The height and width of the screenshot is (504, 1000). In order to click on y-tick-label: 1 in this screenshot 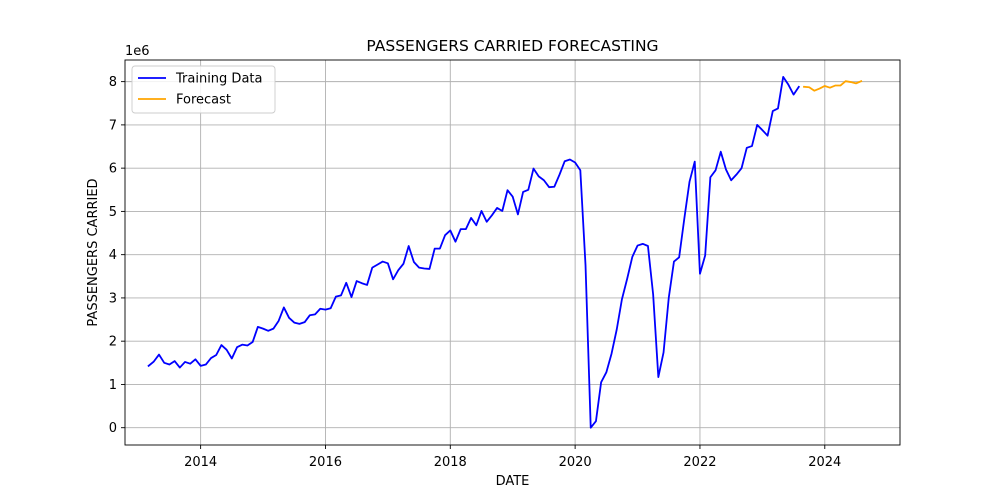, I will do `click(113, 385)`.